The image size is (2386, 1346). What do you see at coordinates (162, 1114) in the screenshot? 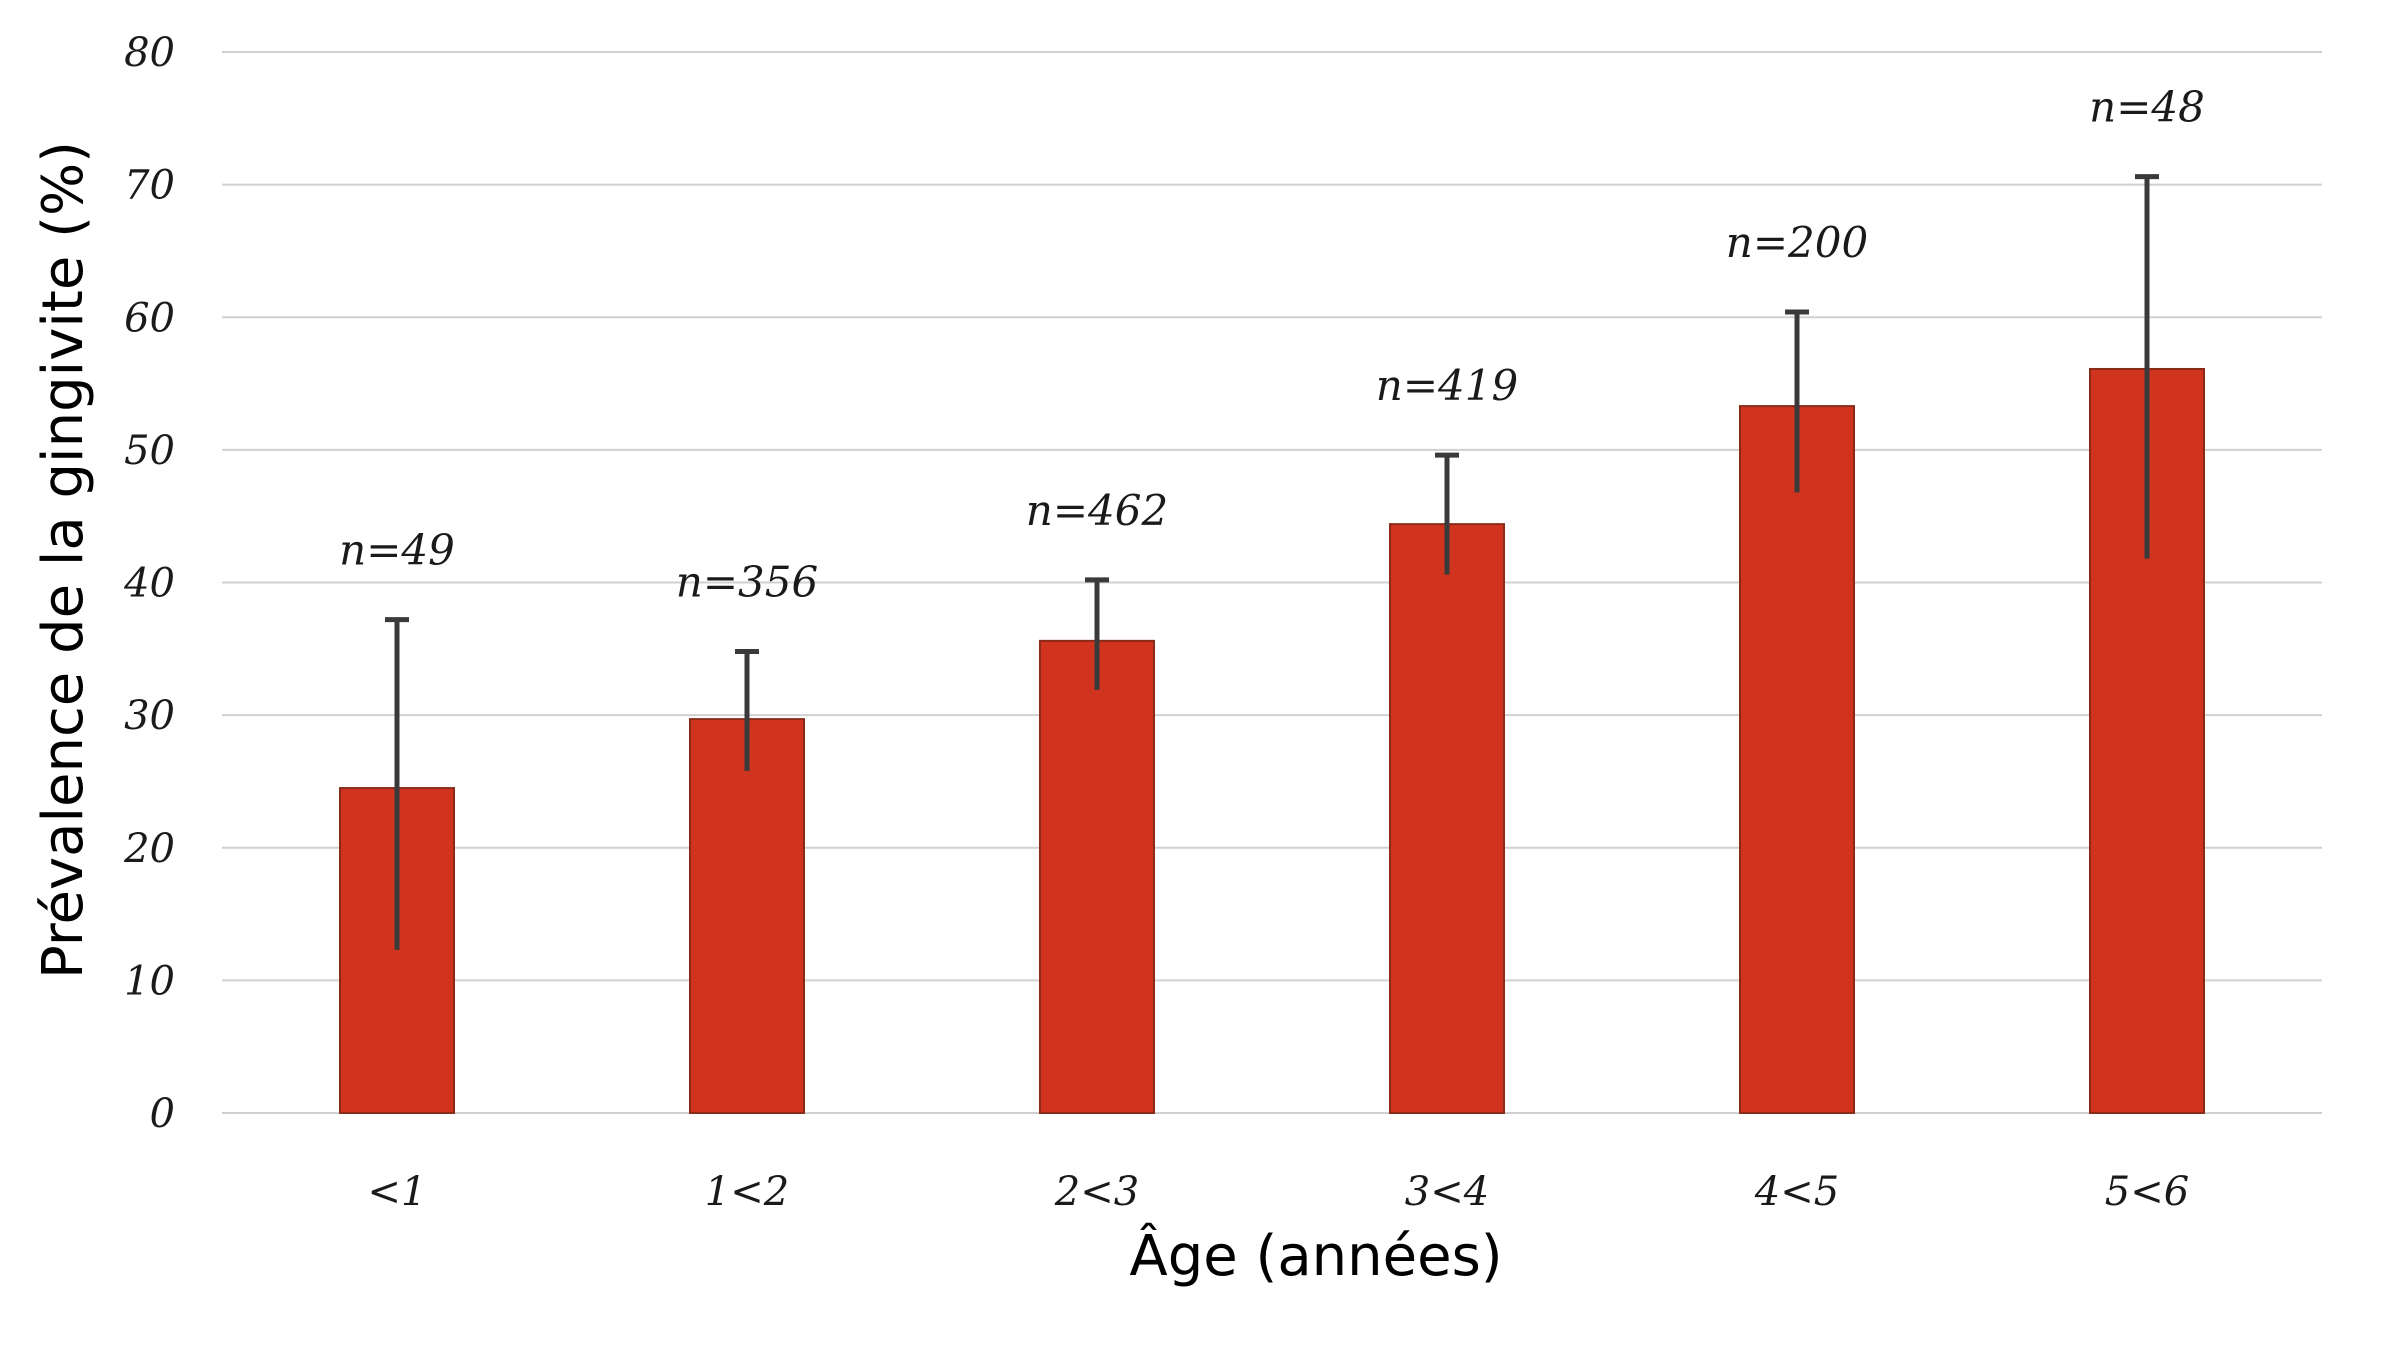
I see `y-tick-label: 0` at bounding box center [162, 1114].